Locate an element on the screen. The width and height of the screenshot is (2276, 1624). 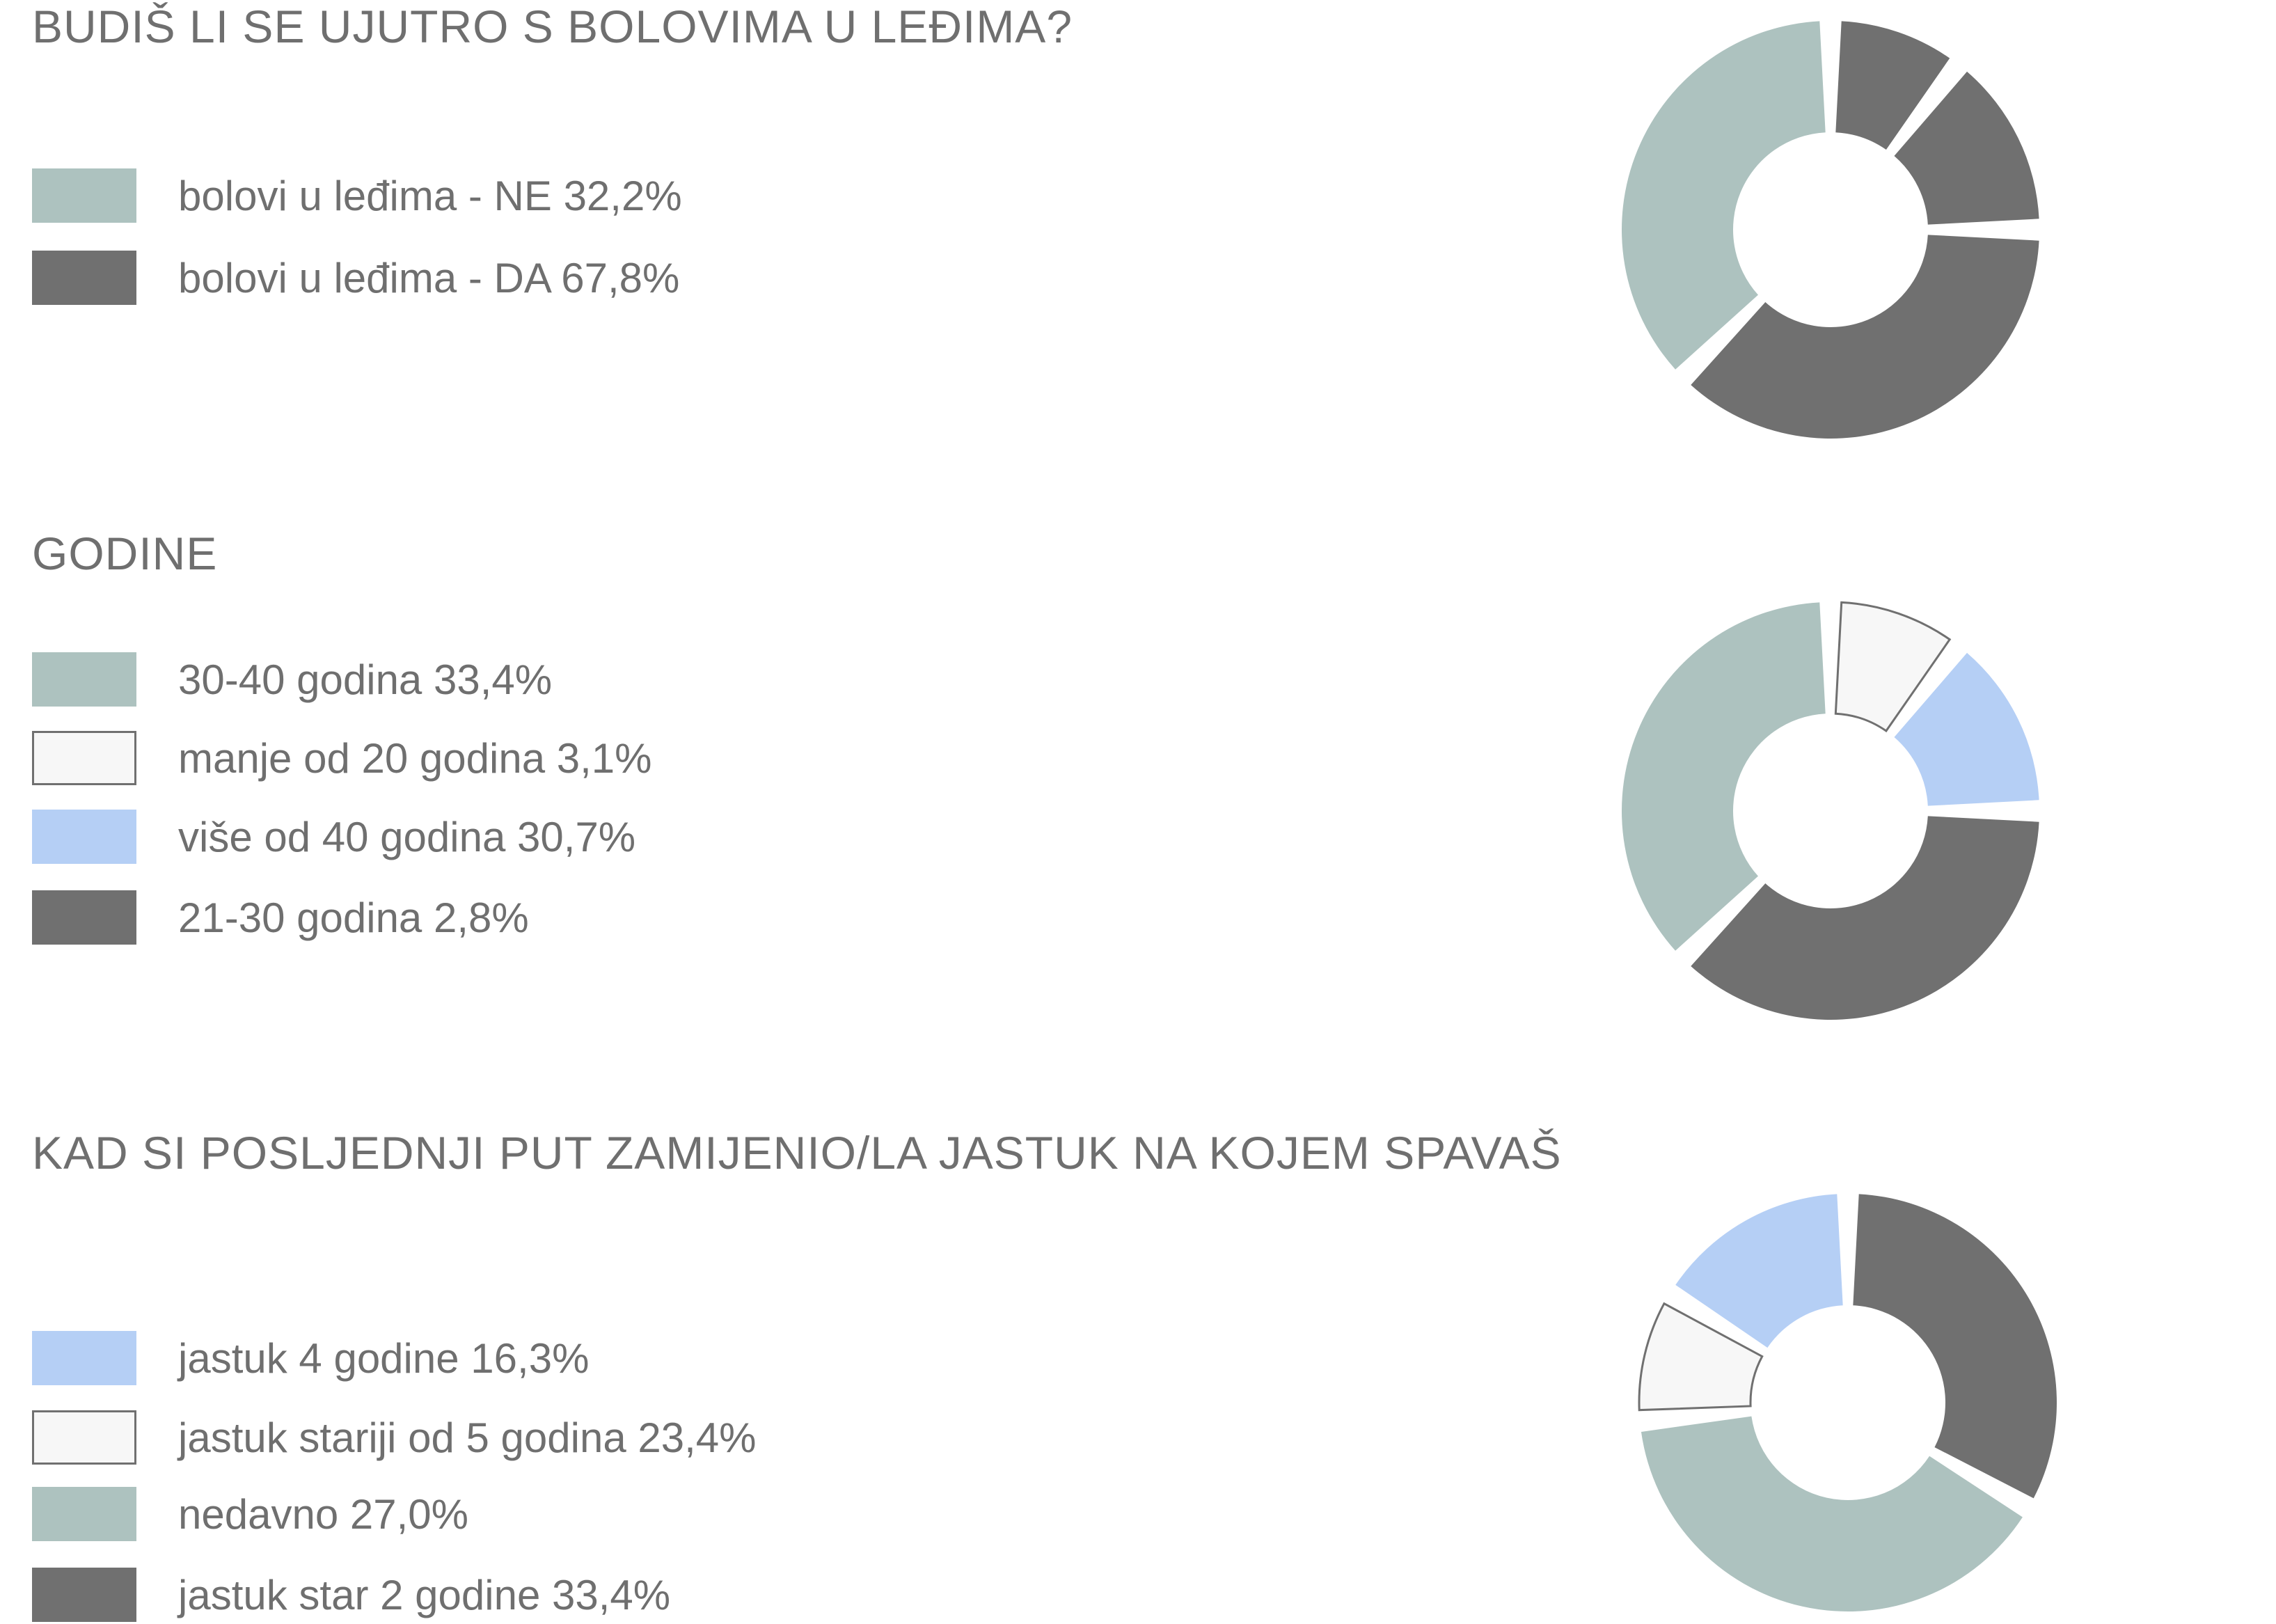
legend-label: više od 40 godina 30,7% is located at coordinates (407, 837).